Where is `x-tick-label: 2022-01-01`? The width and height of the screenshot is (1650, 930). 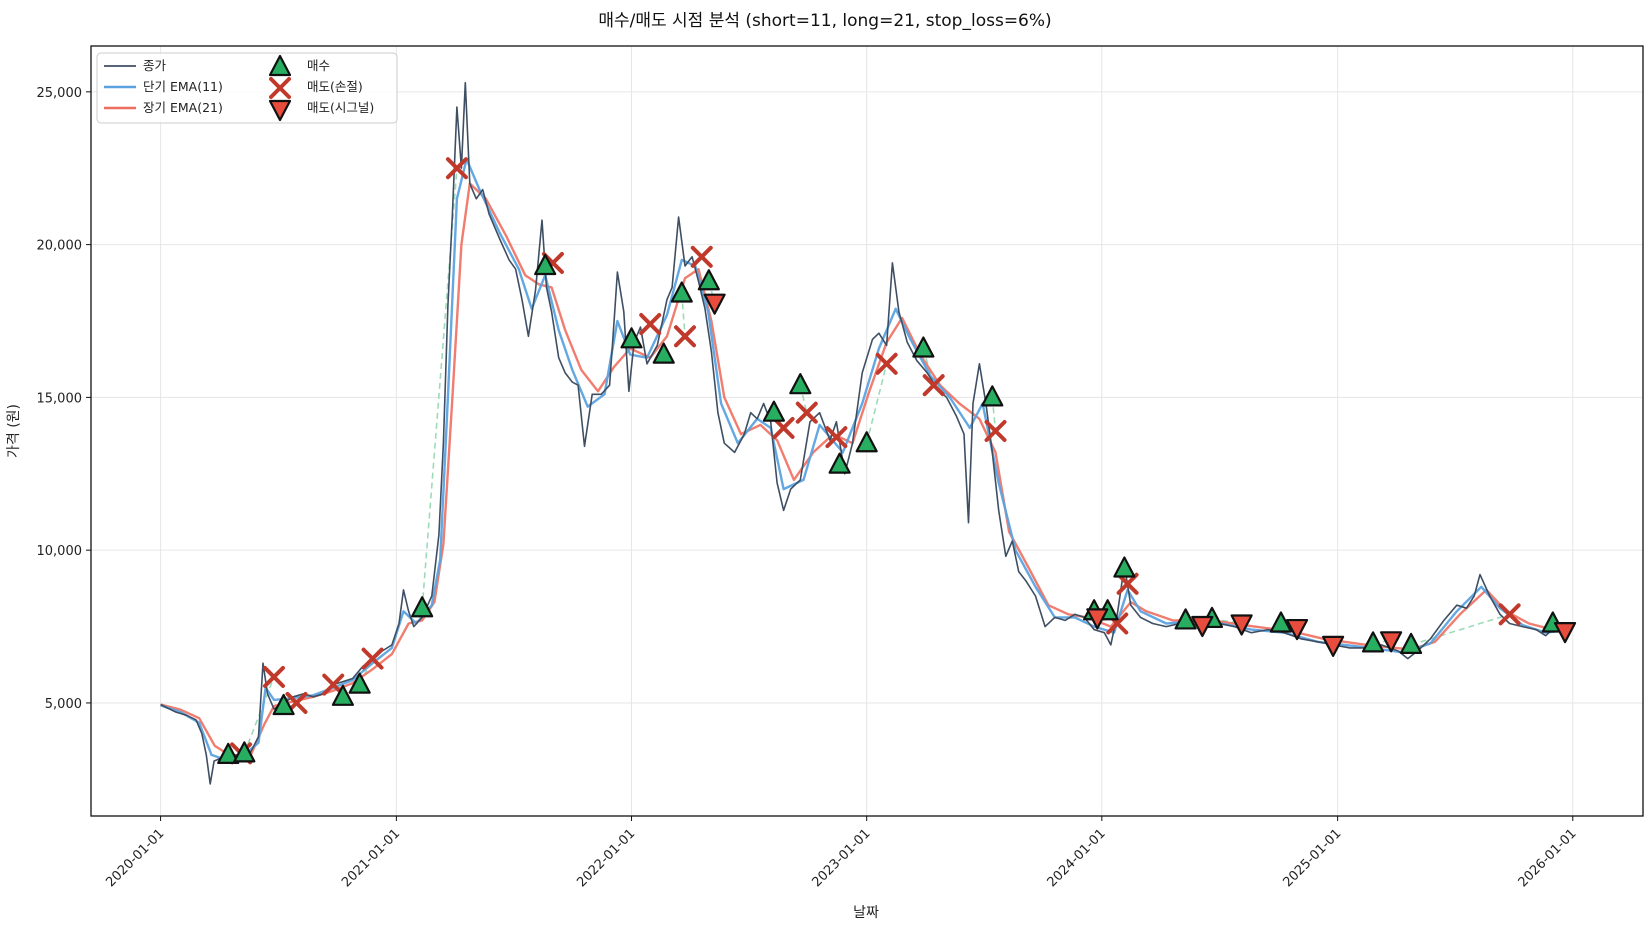
x-tick-label: 2022-01-01 is located at coordinates (606, 858).